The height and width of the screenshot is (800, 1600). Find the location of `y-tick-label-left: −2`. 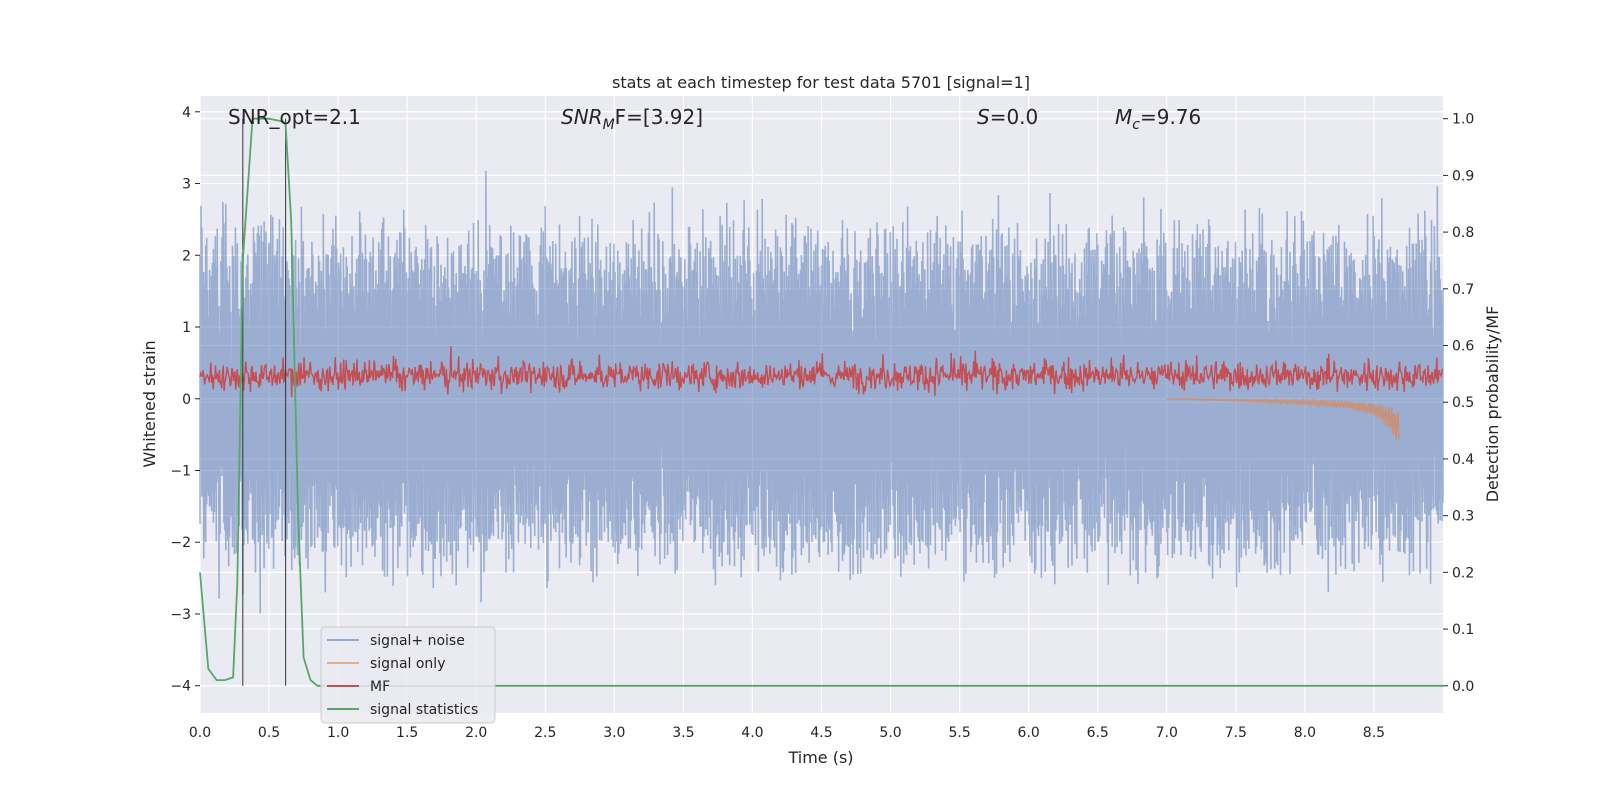

y-tick-label-left: −2 is located at coordinates (180, 543).